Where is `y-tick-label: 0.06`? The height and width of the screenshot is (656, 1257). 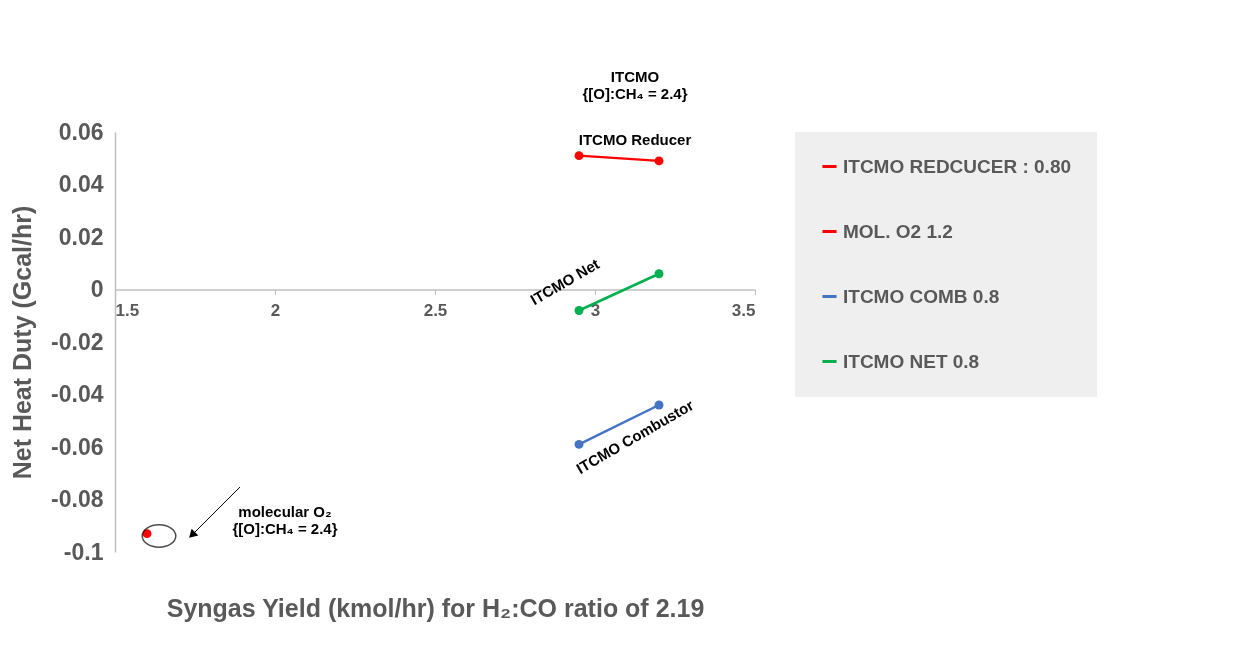 y-tick-label: 0.06 is located at coordinates (81, 131).